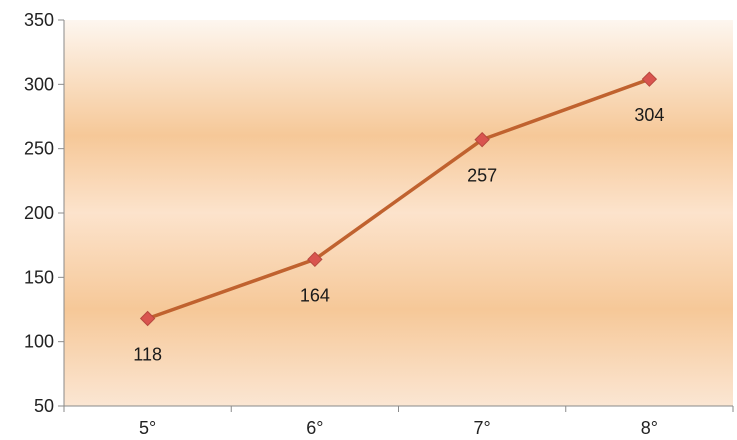 The width and height of the screenshot is (737, 440). Describe the element at coordinates (39, 213) in the screenshot. I see `y-tick-label: 200` at that location.